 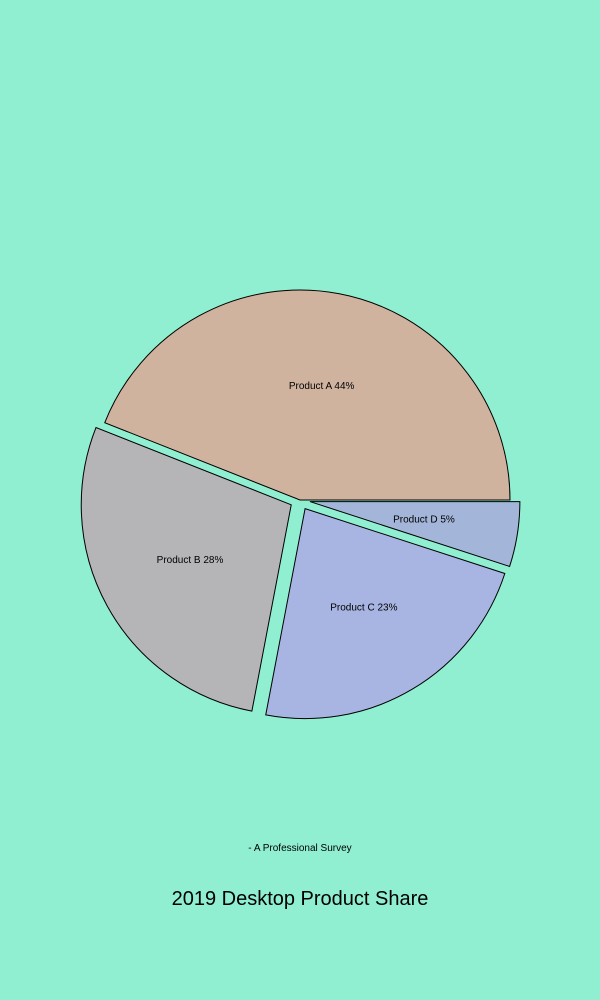 What do you see at coordinates (300, 848) in the screenshot?
I see `chart-subtitle: - A Professional Survey` at bounding box center [300, 848].